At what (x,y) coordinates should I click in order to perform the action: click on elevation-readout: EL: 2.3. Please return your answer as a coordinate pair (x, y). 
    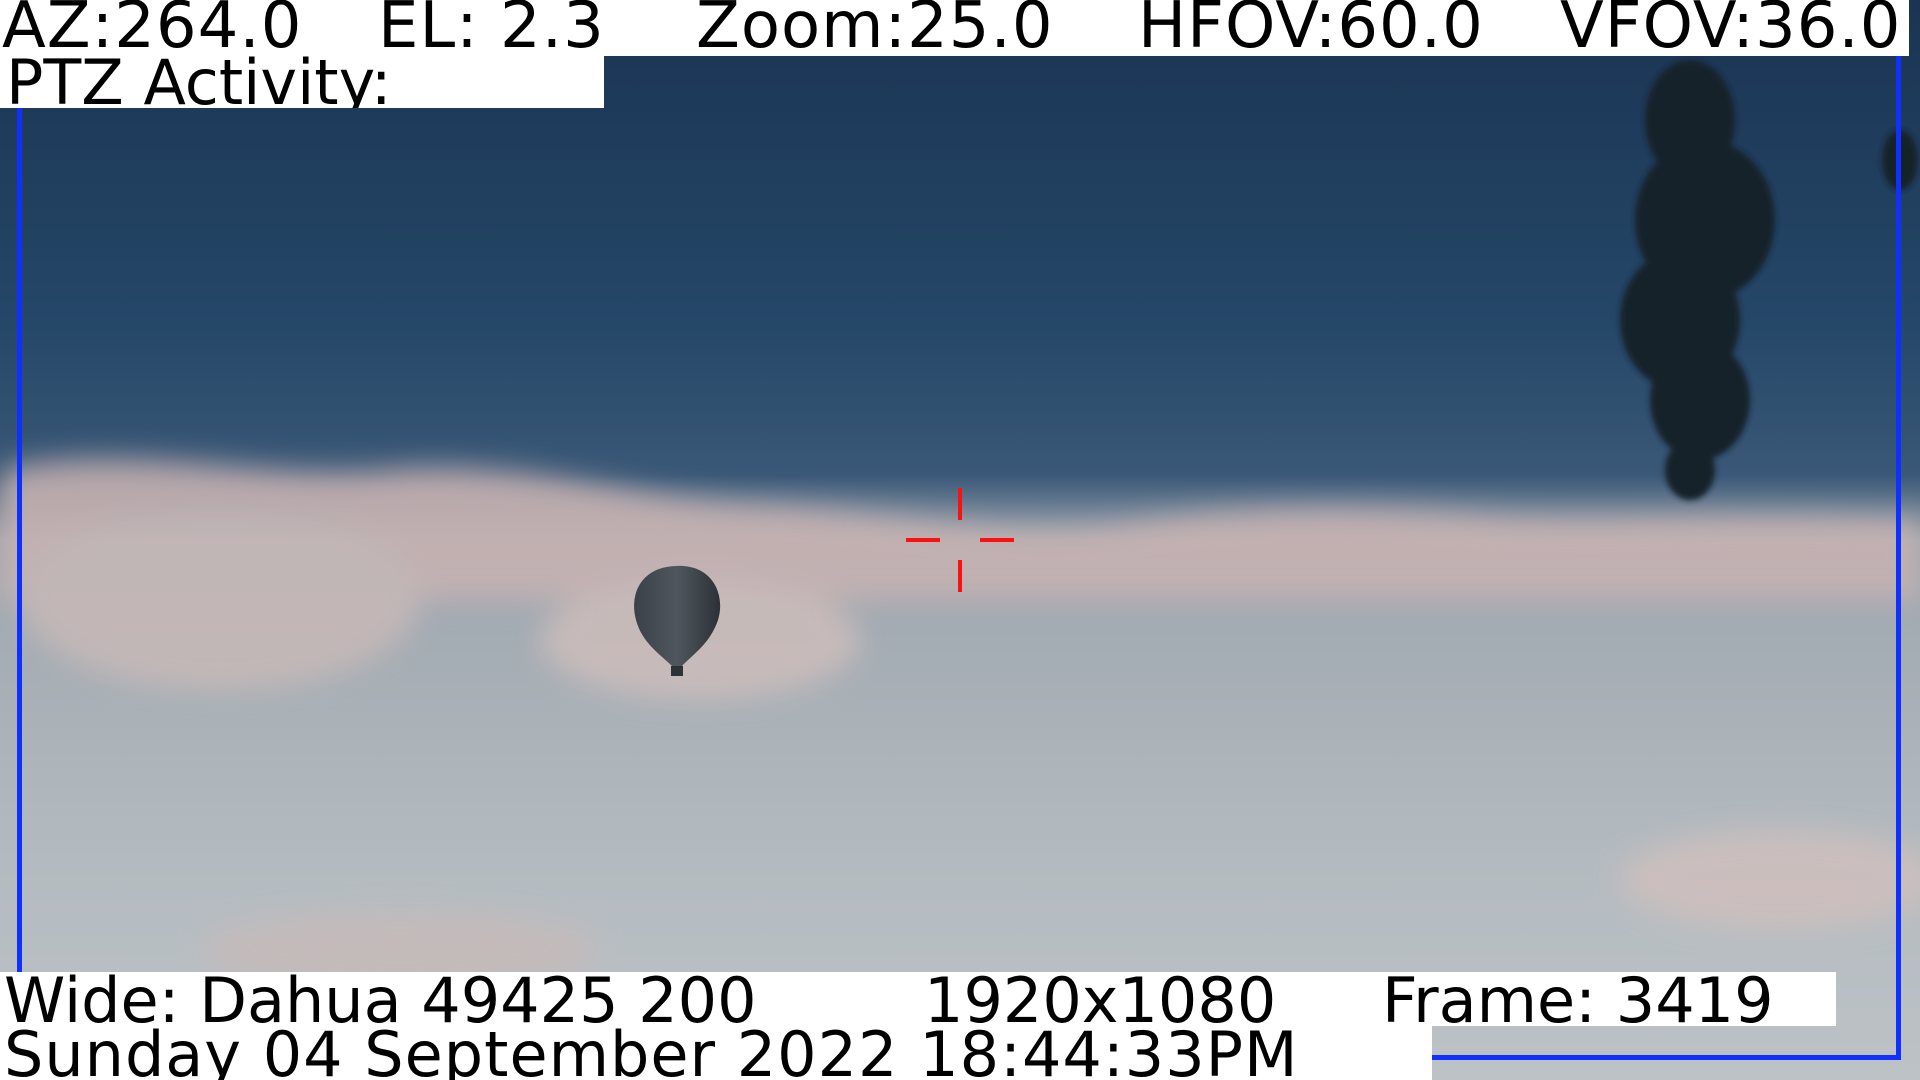
    Looking at the image, I should click on (491, 28).